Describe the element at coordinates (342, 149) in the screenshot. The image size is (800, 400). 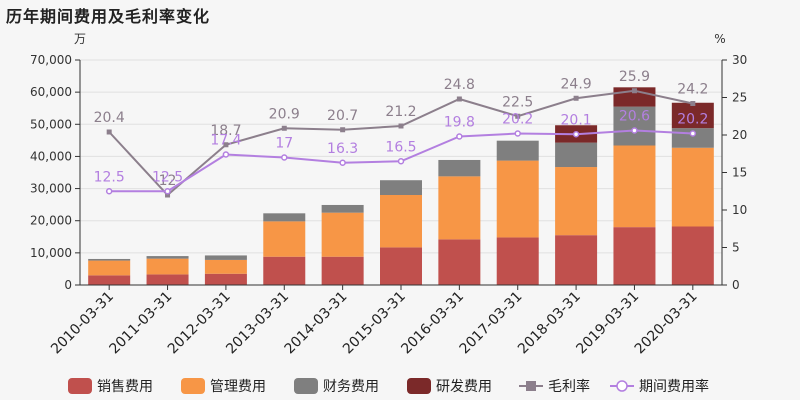
I see `data-label: 16.3` at that location.